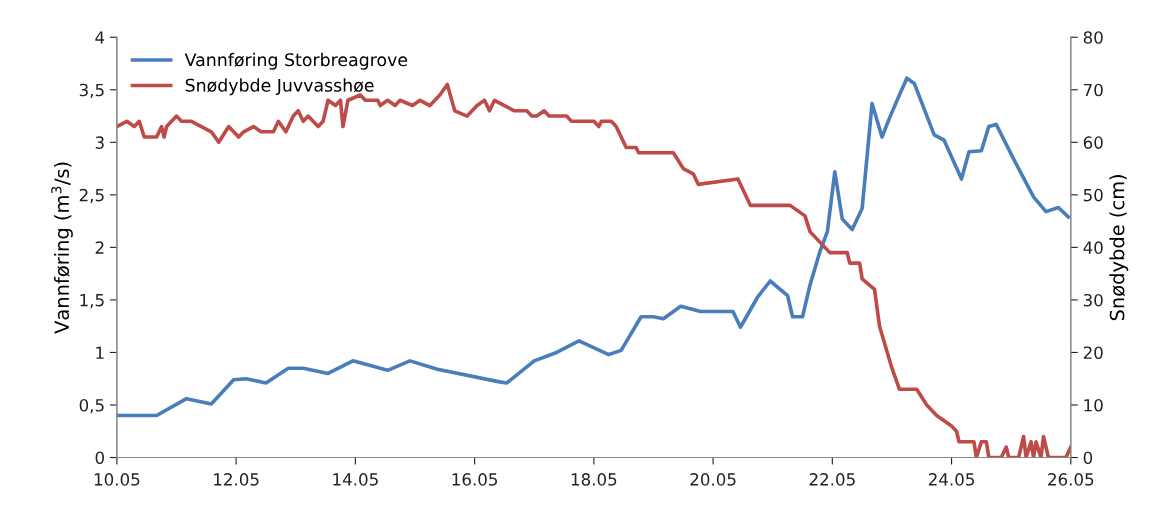 Image resolution: width=1169 pixels, height=532 pixels. I want to click on y2-tick-label: 0, so click(1088, 458).